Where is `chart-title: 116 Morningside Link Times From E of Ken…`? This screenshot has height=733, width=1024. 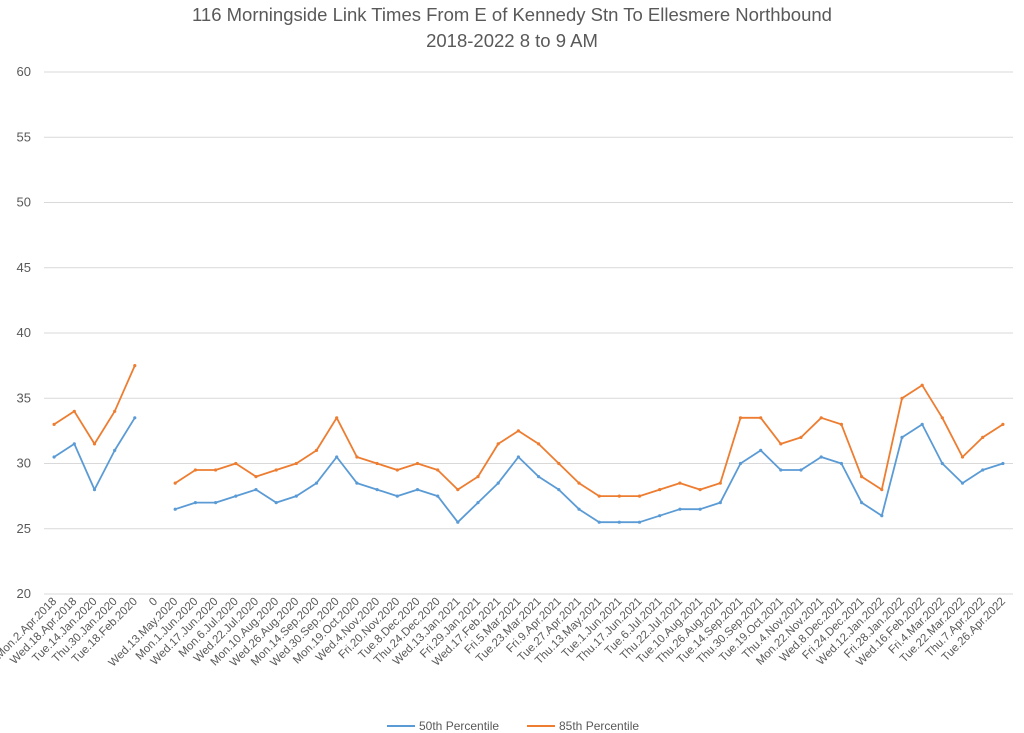
chart-title: 116 Morningside Link Times From E of Ken… is located at coordinates (512, 14).